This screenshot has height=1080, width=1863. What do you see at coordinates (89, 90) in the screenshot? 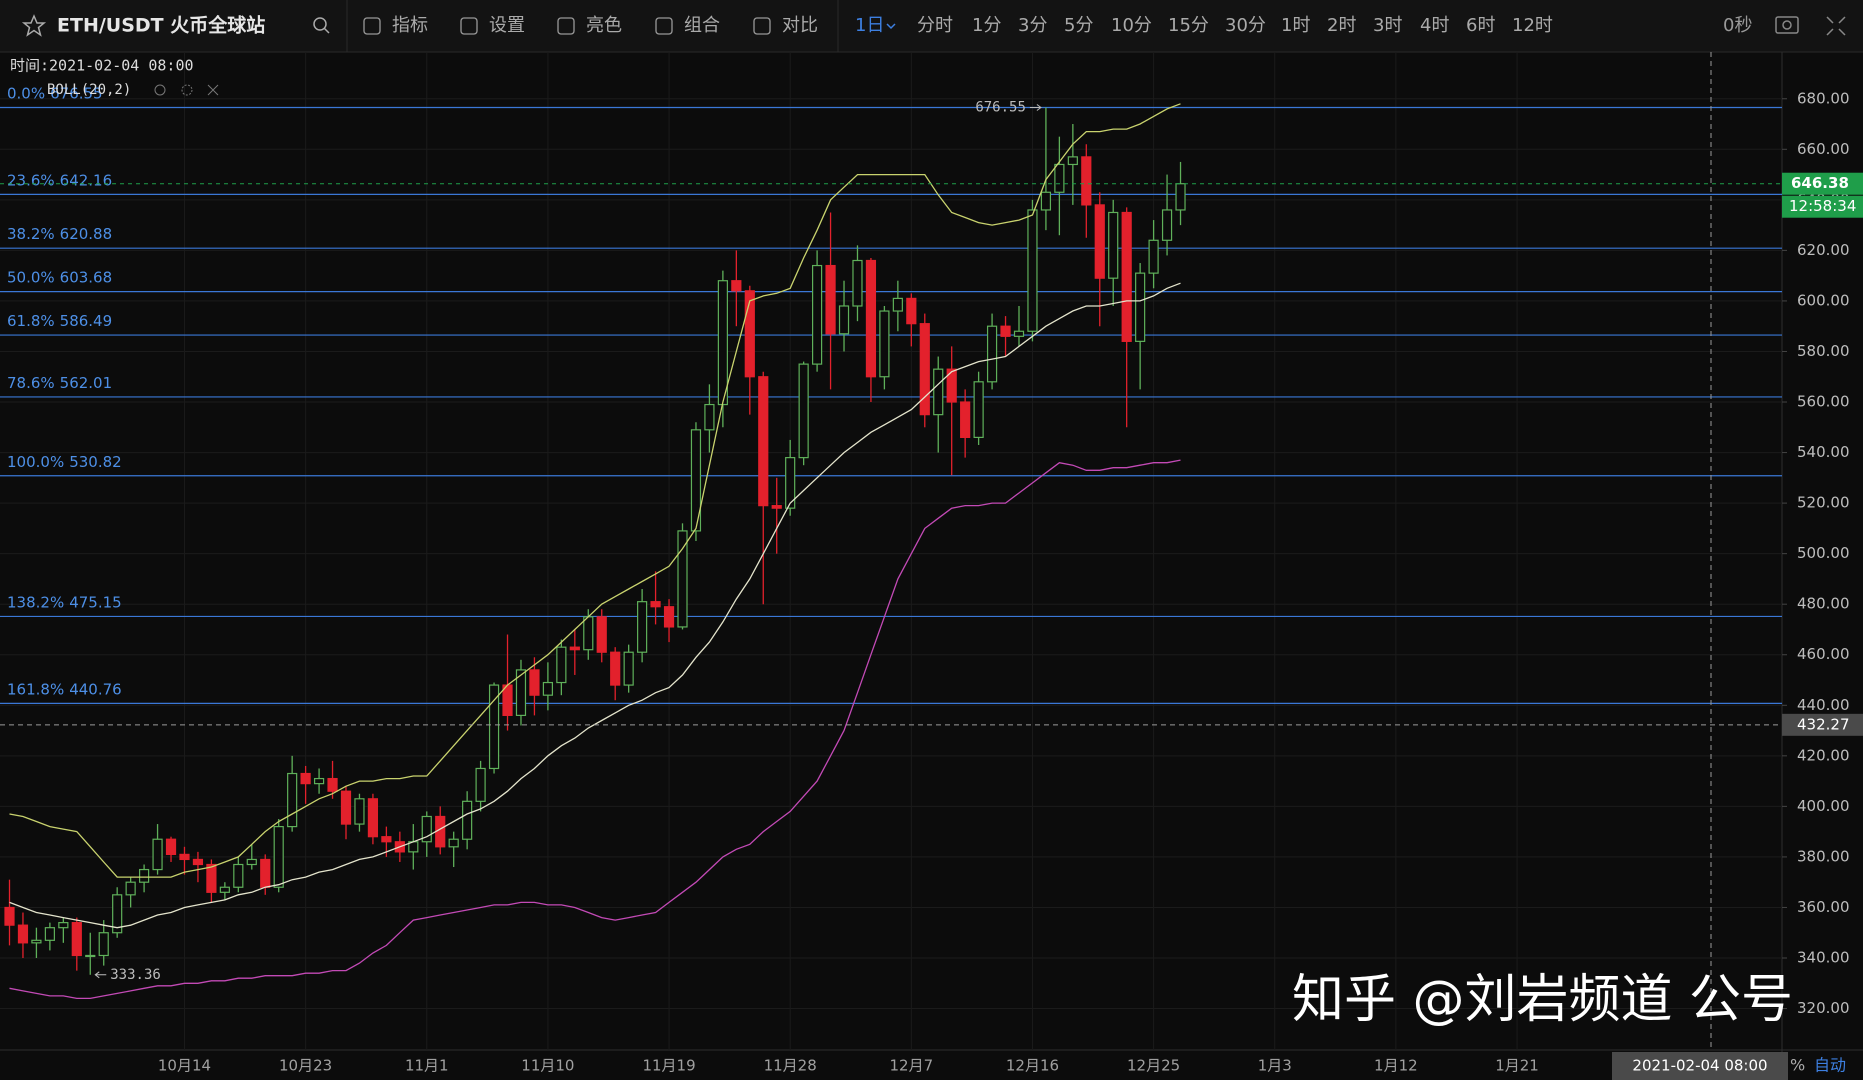
I see `indicator-label: BOLL(20,2)` at bounding box center [89, 90].